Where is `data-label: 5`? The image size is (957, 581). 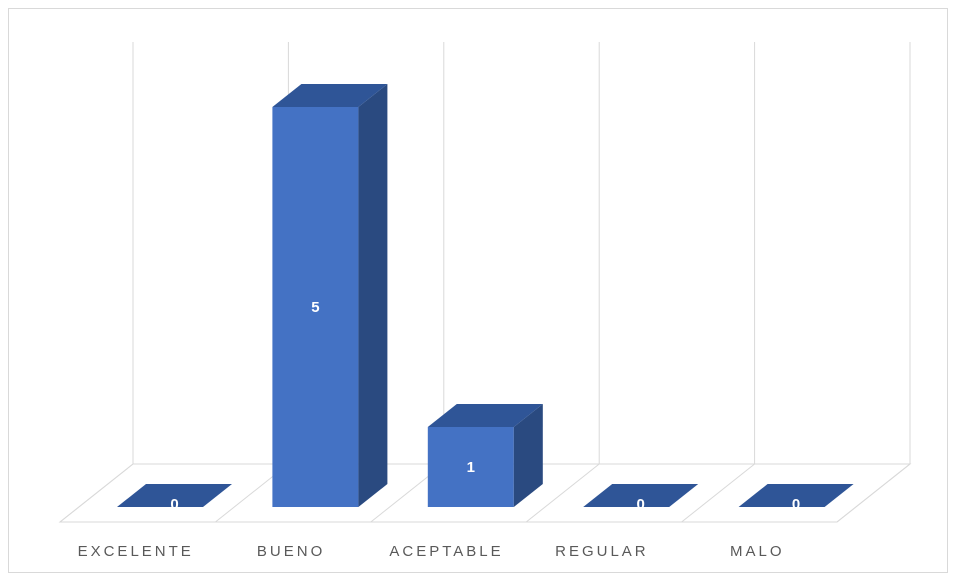
data-label: 5 is located at coordinates (315, 307).